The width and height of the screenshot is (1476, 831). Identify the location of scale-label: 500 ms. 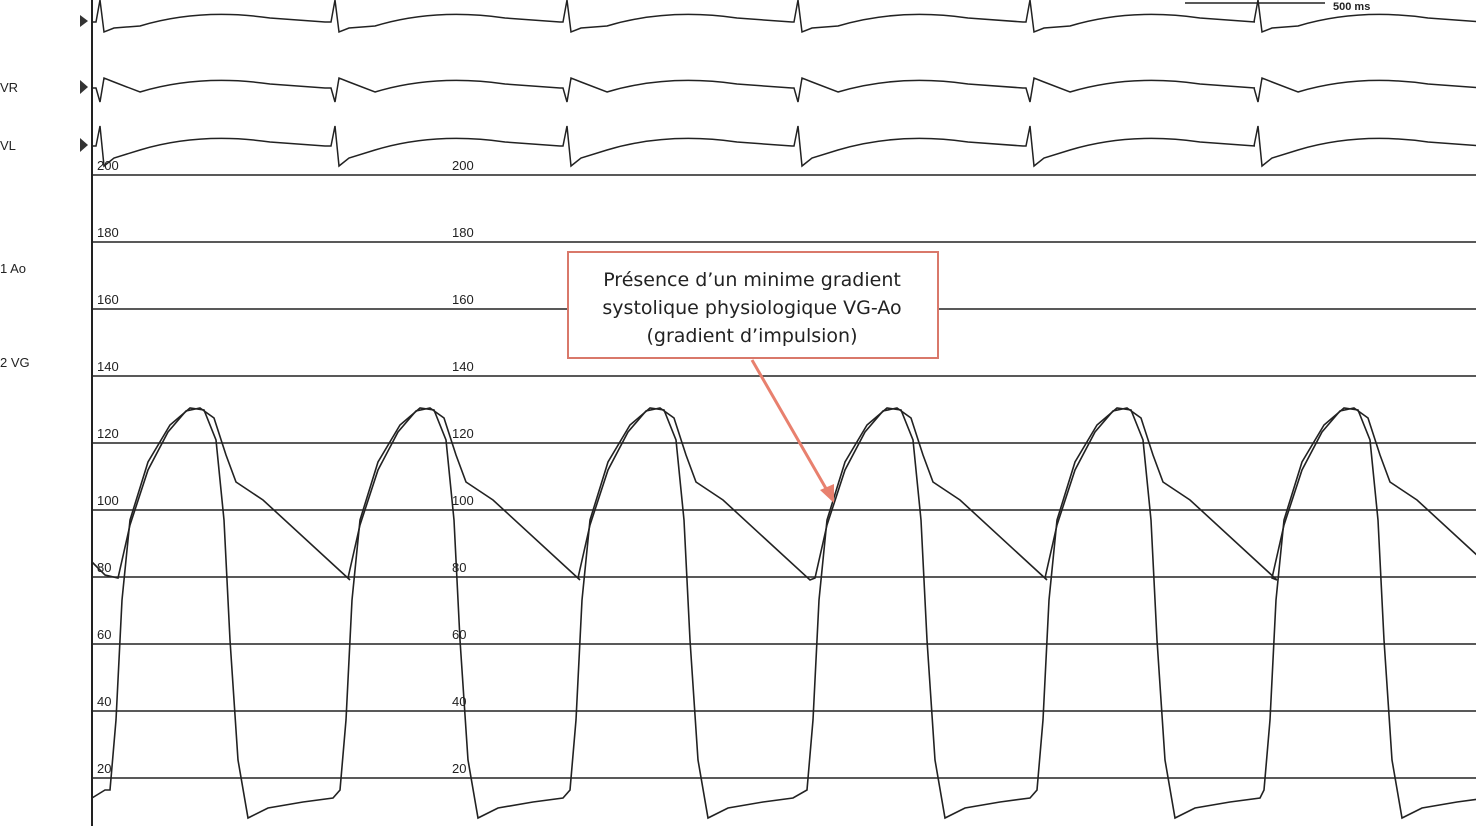
(1351, 7).